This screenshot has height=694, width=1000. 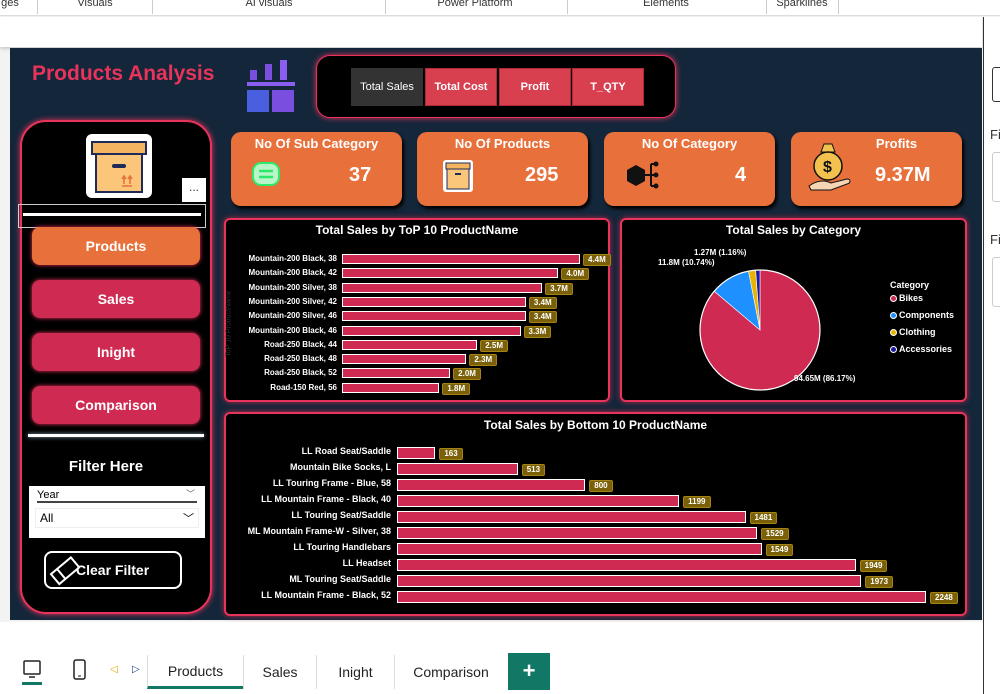 I want to click on legend-label: Clothing, so click(x=917, y=332).